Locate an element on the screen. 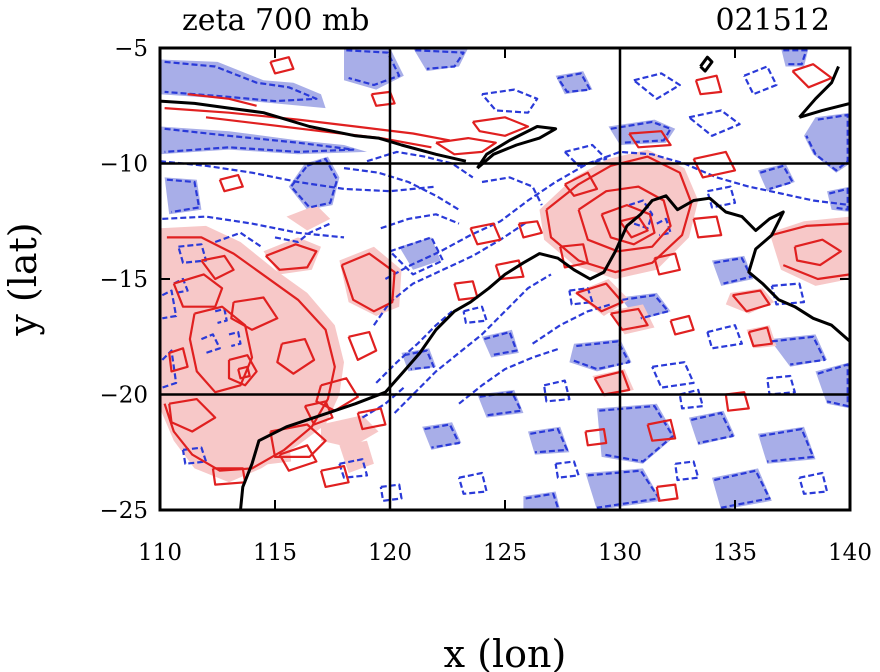 Image resolution: width=880 pixels, height=672 pixels. y-tick-label: −5 is located at coordinates (131, 49).